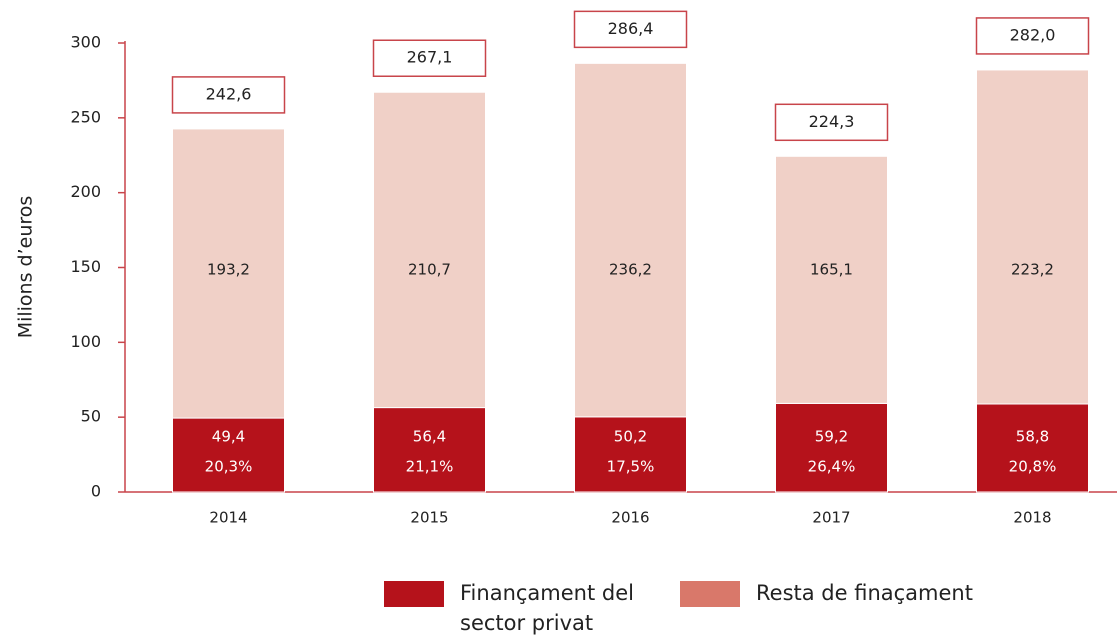 This screenshot has height=637, width=1117. Describe the element at coordinates (85, 341) in the screenshot. I see `y-tick-label: 100` at that location.